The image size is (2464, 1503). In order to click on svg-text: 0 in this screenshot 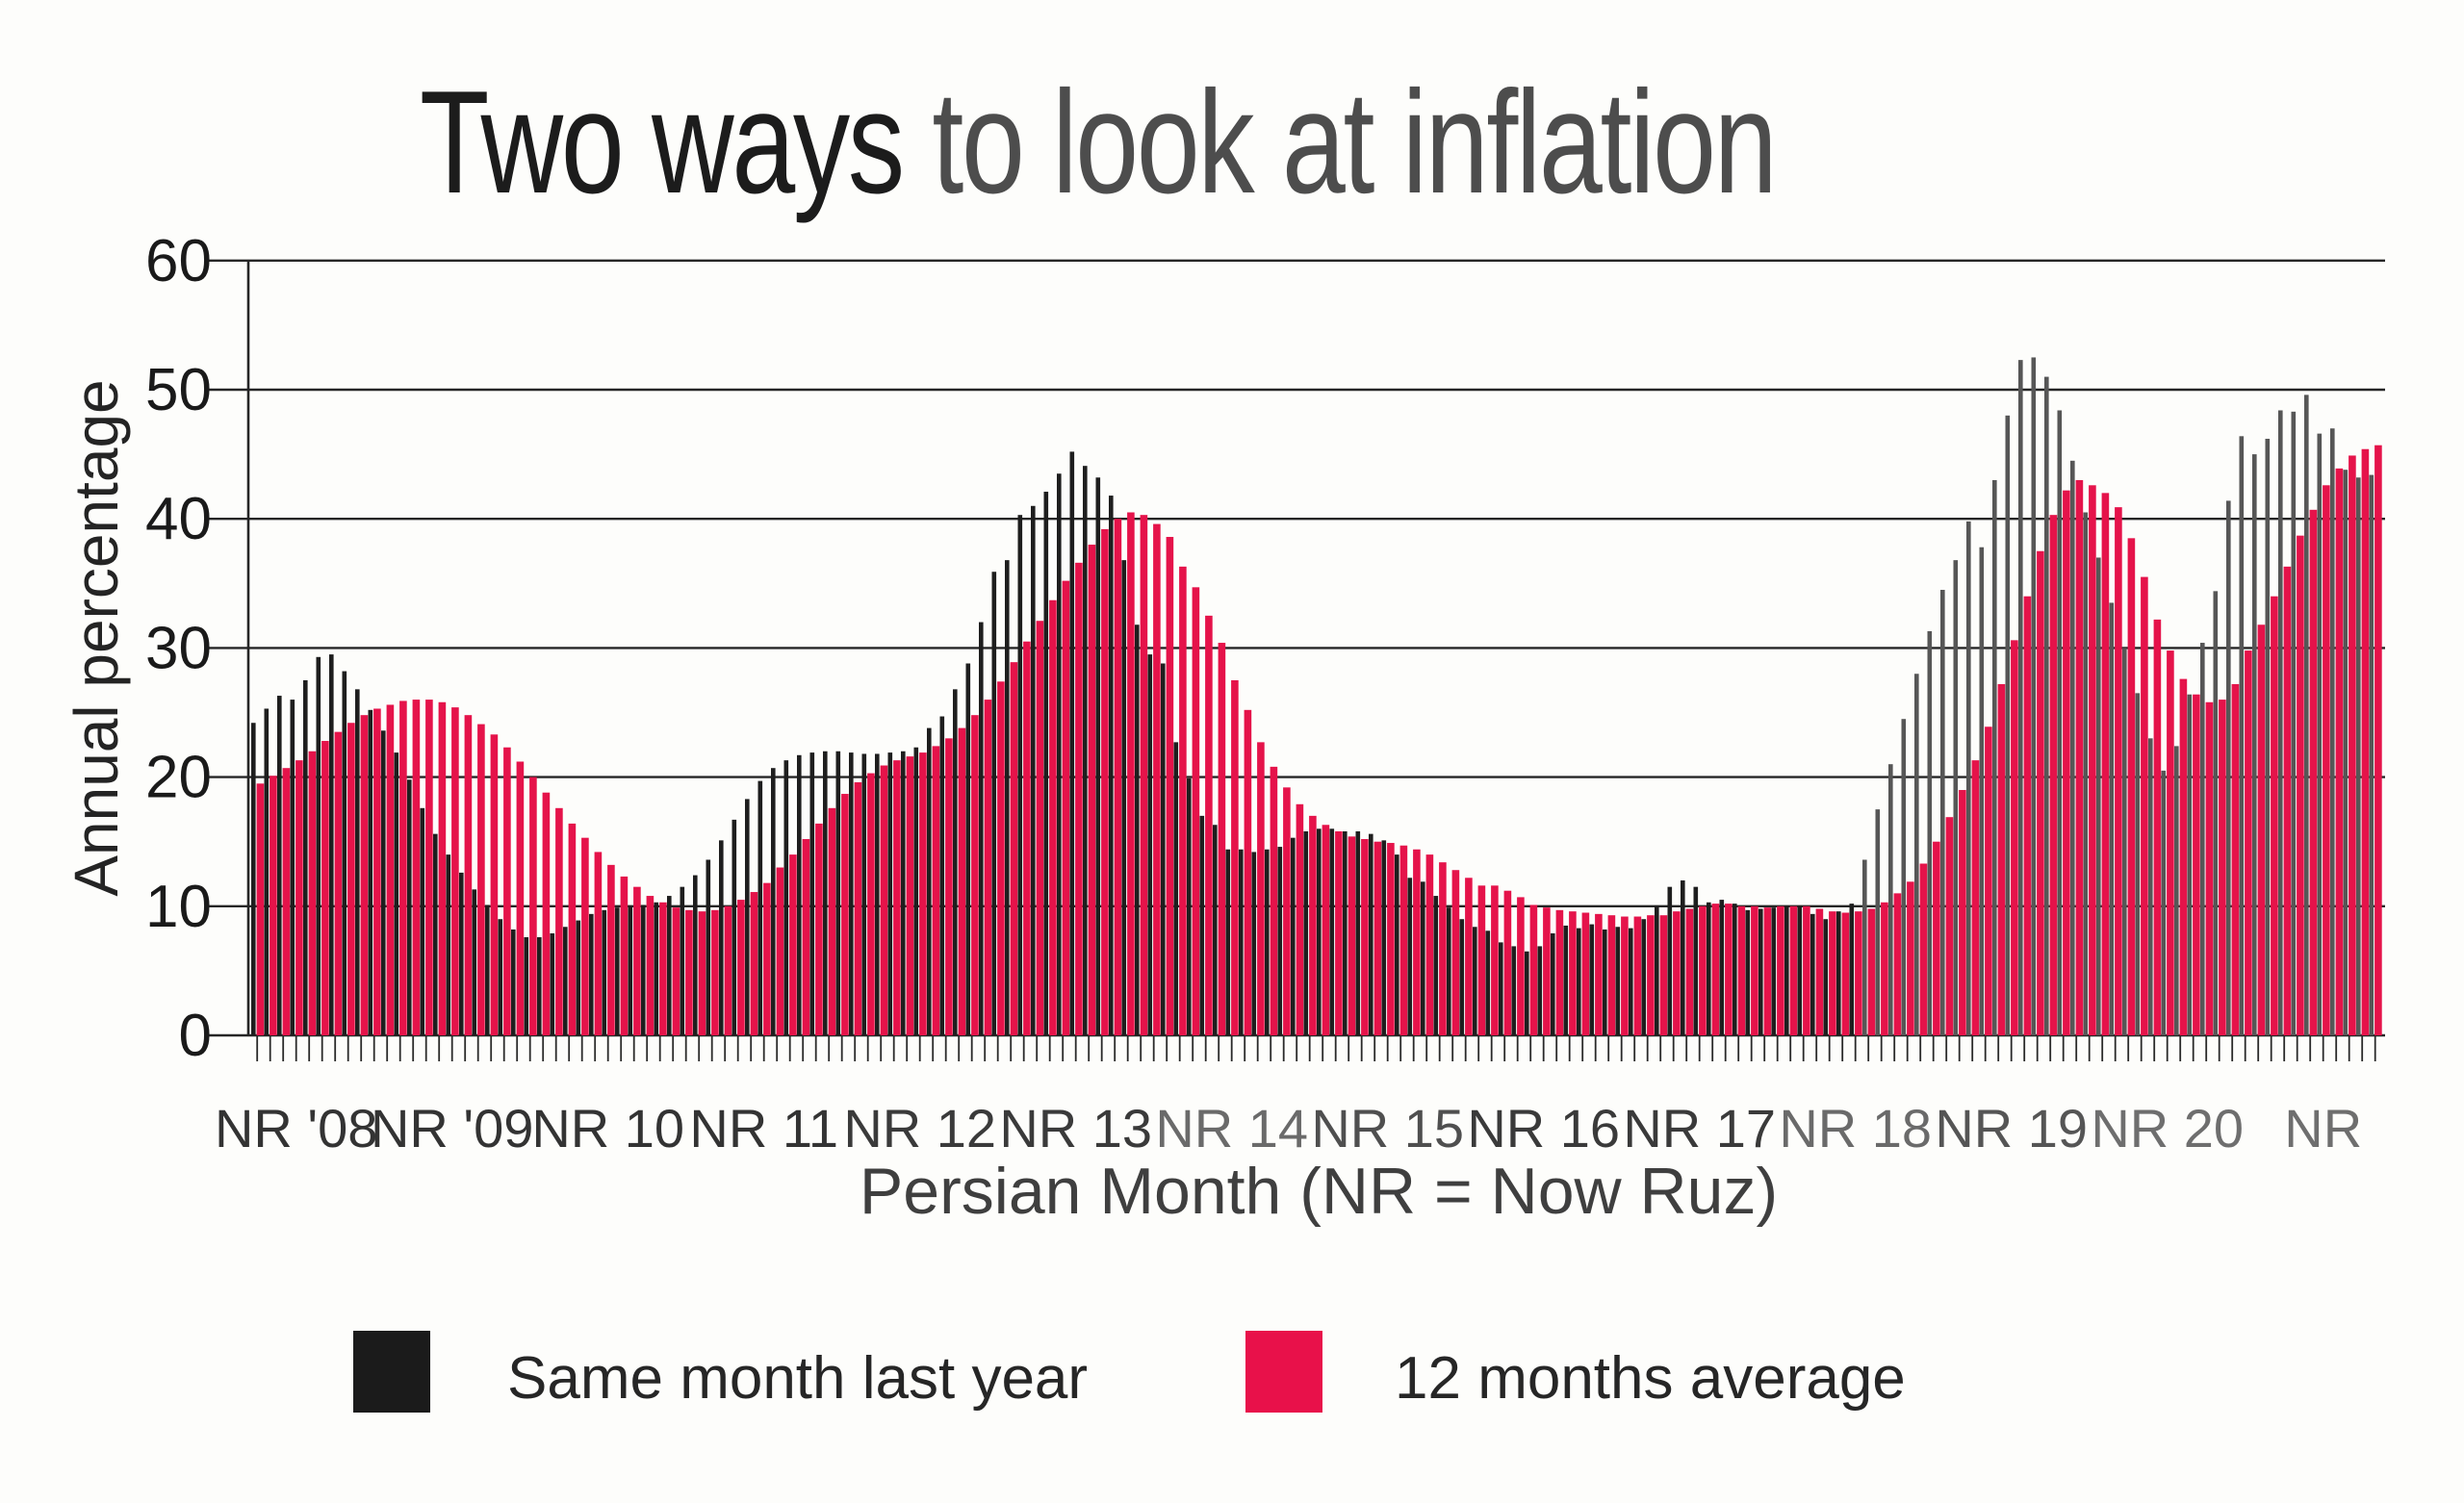, I will do `click(195, 1036)`.